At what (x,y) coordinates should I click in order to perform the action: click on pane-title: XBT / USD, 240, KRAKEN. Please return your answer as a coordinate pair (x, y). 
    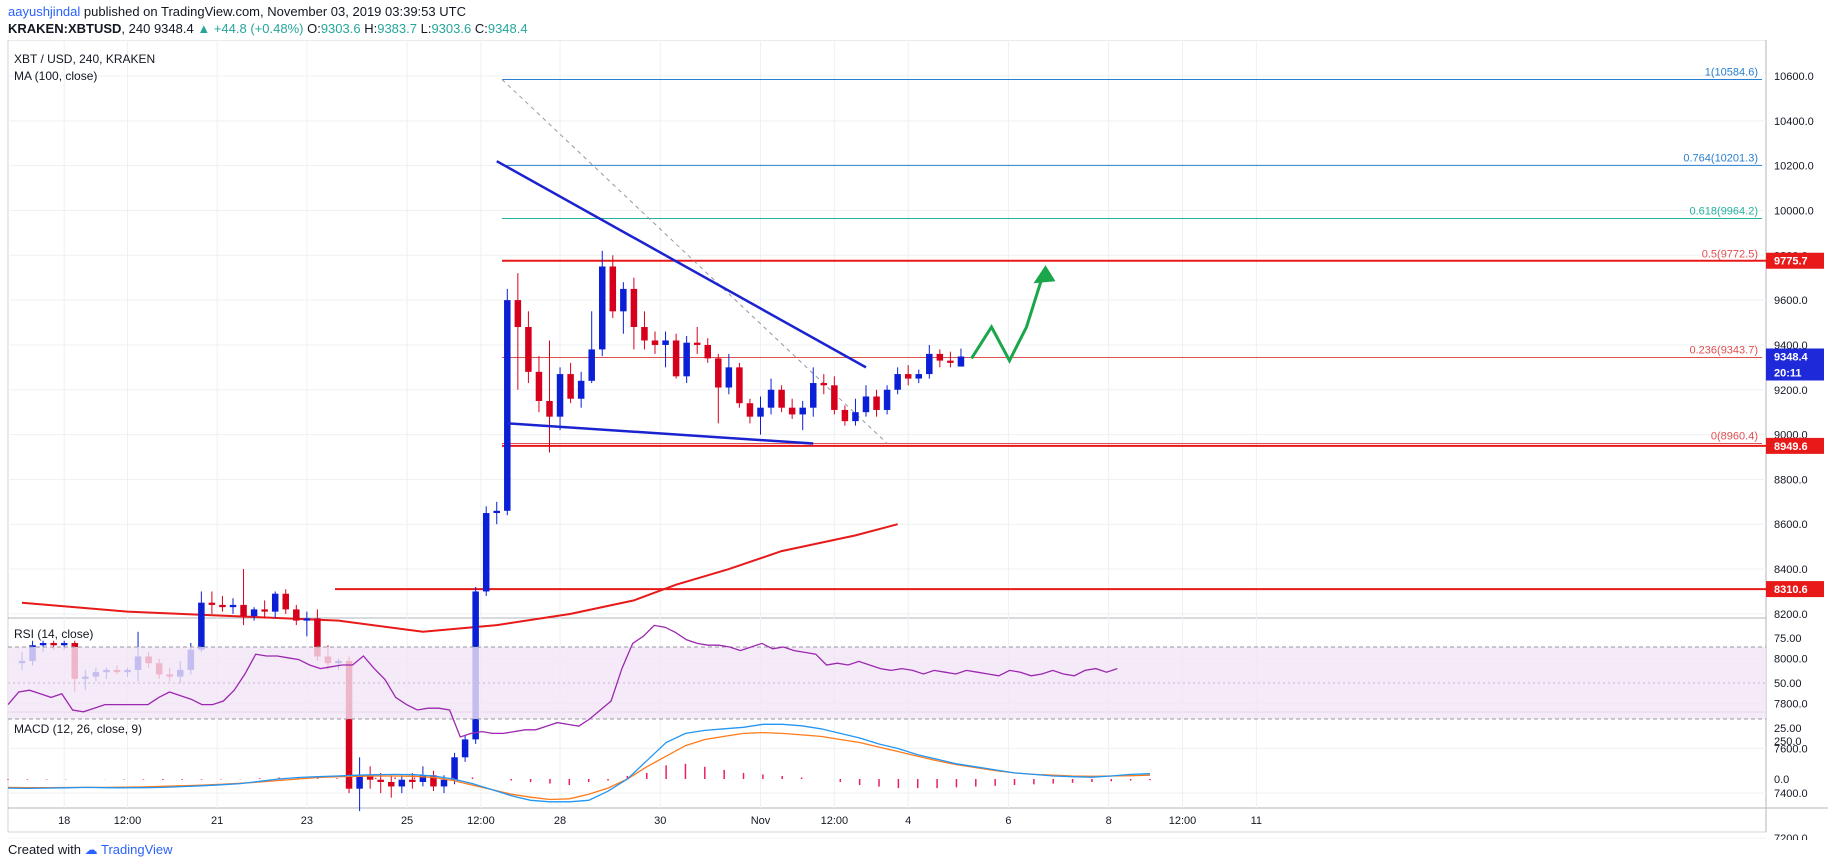
    Looking at the image, I should click on (84, 59).